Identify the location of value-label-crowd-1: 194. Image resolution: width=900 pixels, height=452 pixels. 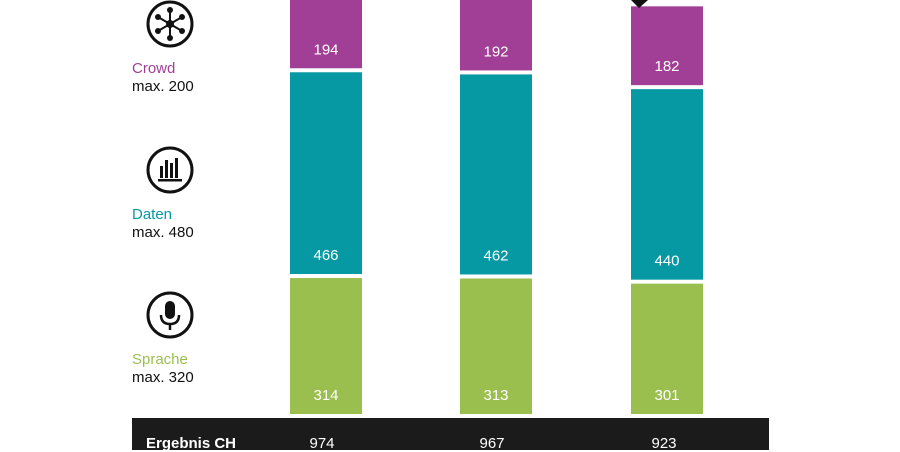
(325, 49).